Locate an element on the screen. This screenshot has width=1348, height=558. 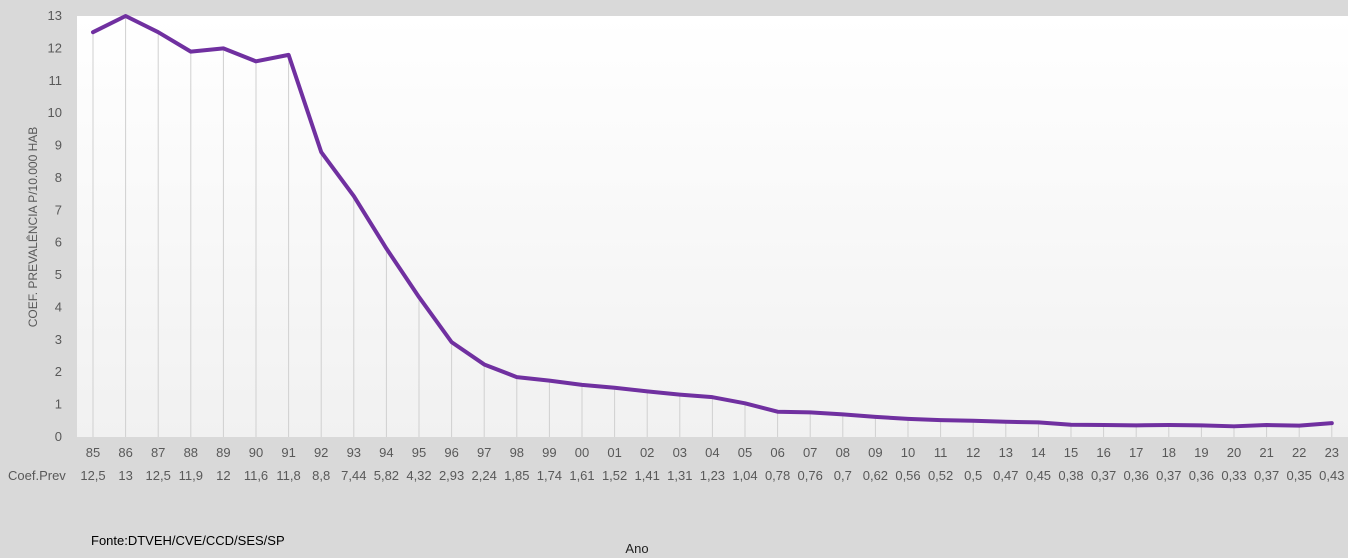
x-tick-label: 03 is located at coordinates (680, 452).